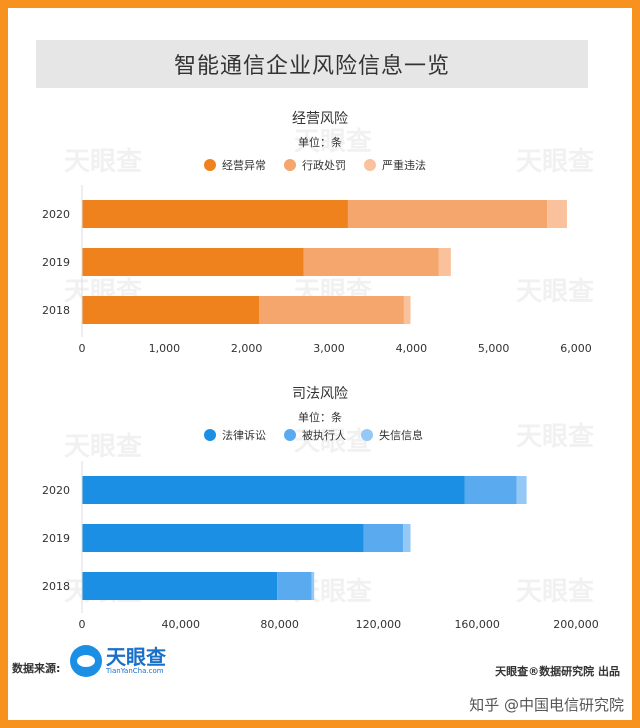 This screenshot has width=640, height=728. I want to click on x-tick-label: 1,000, so click(165, 348).